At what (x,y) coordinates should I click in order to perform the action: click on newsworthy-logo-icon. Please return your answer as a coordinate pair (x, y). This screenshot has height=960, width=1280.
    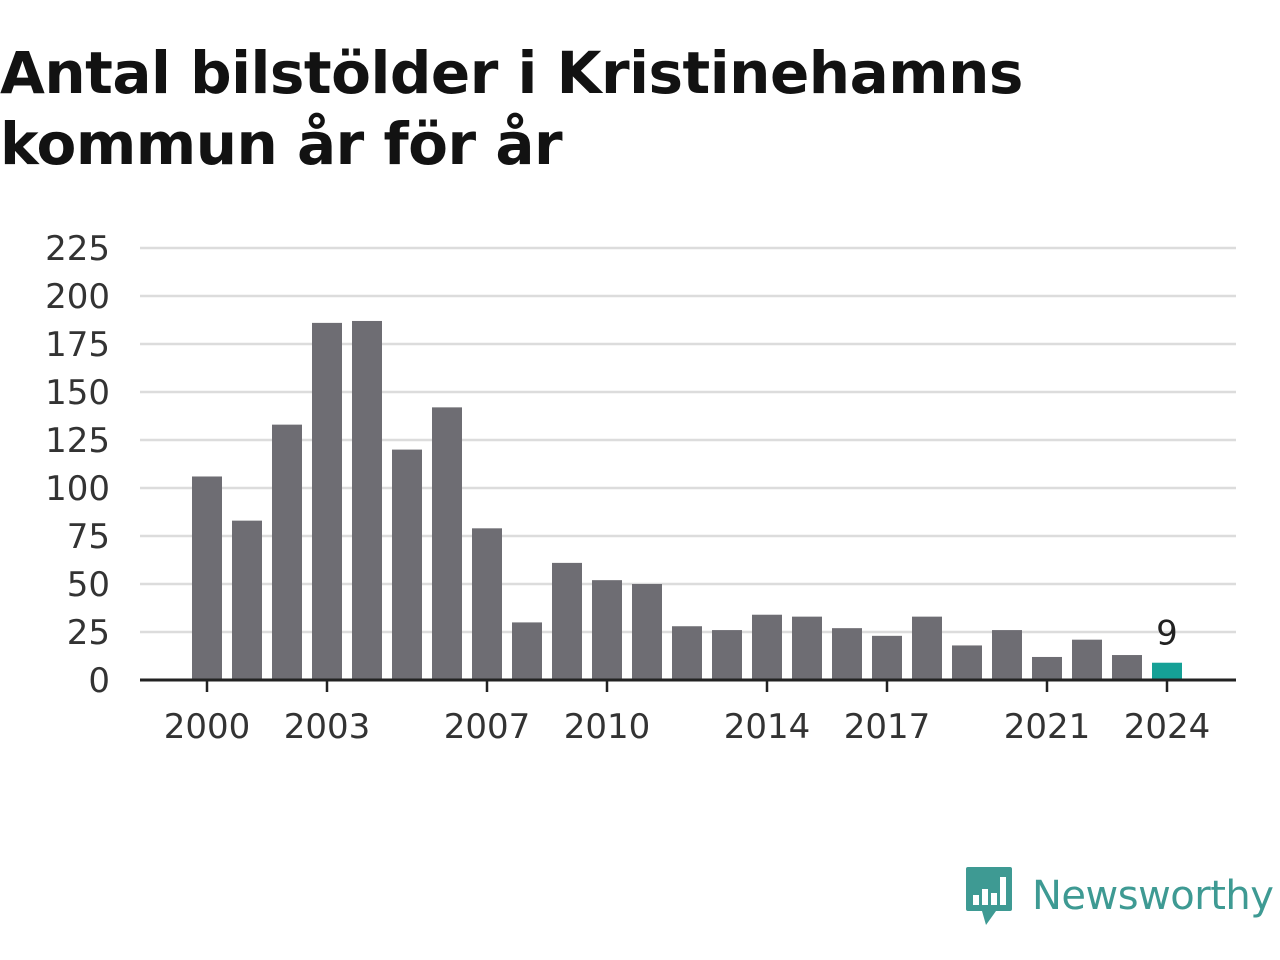
    Looking at the image, I should click on (989, 896).